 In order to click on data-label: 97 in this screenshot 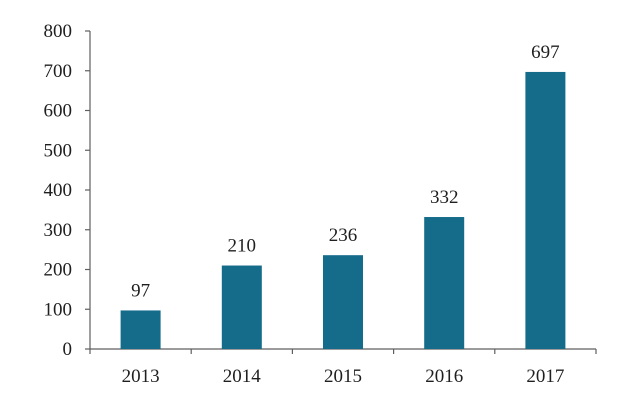, I will do `click(140, 290)`.